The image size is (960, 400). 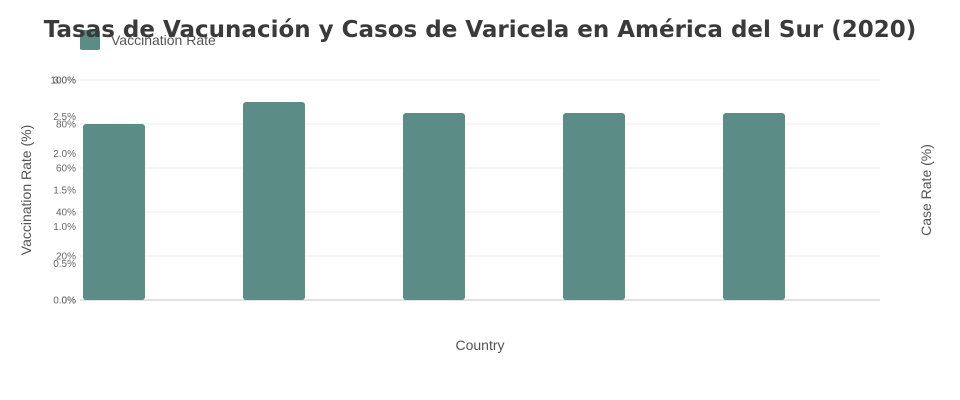 I want to click on y-tick-label: 20%, so click(x=66, y=257).